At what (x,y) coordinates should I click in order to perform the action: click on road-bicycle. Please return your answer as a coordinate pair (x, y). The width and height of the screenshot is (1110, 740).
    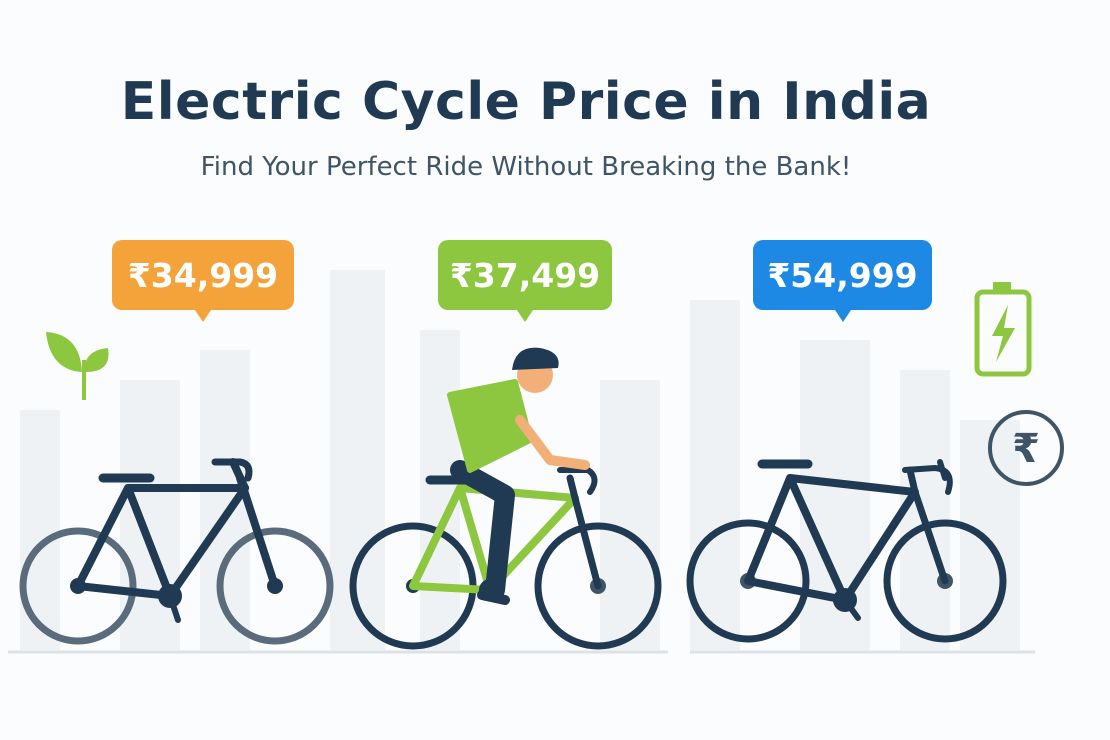
    Looking at the image, I should click on (846, 551).